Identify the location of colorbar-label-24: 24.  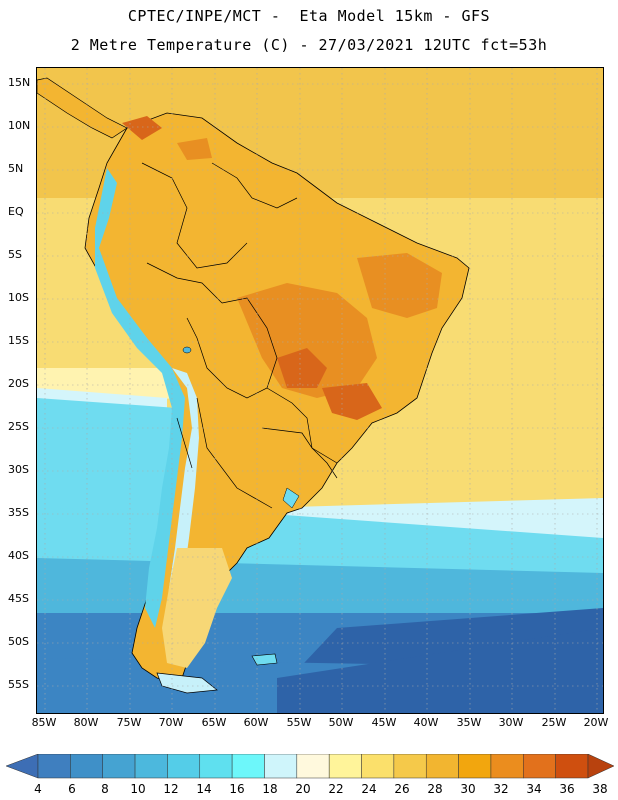
(369, 789).